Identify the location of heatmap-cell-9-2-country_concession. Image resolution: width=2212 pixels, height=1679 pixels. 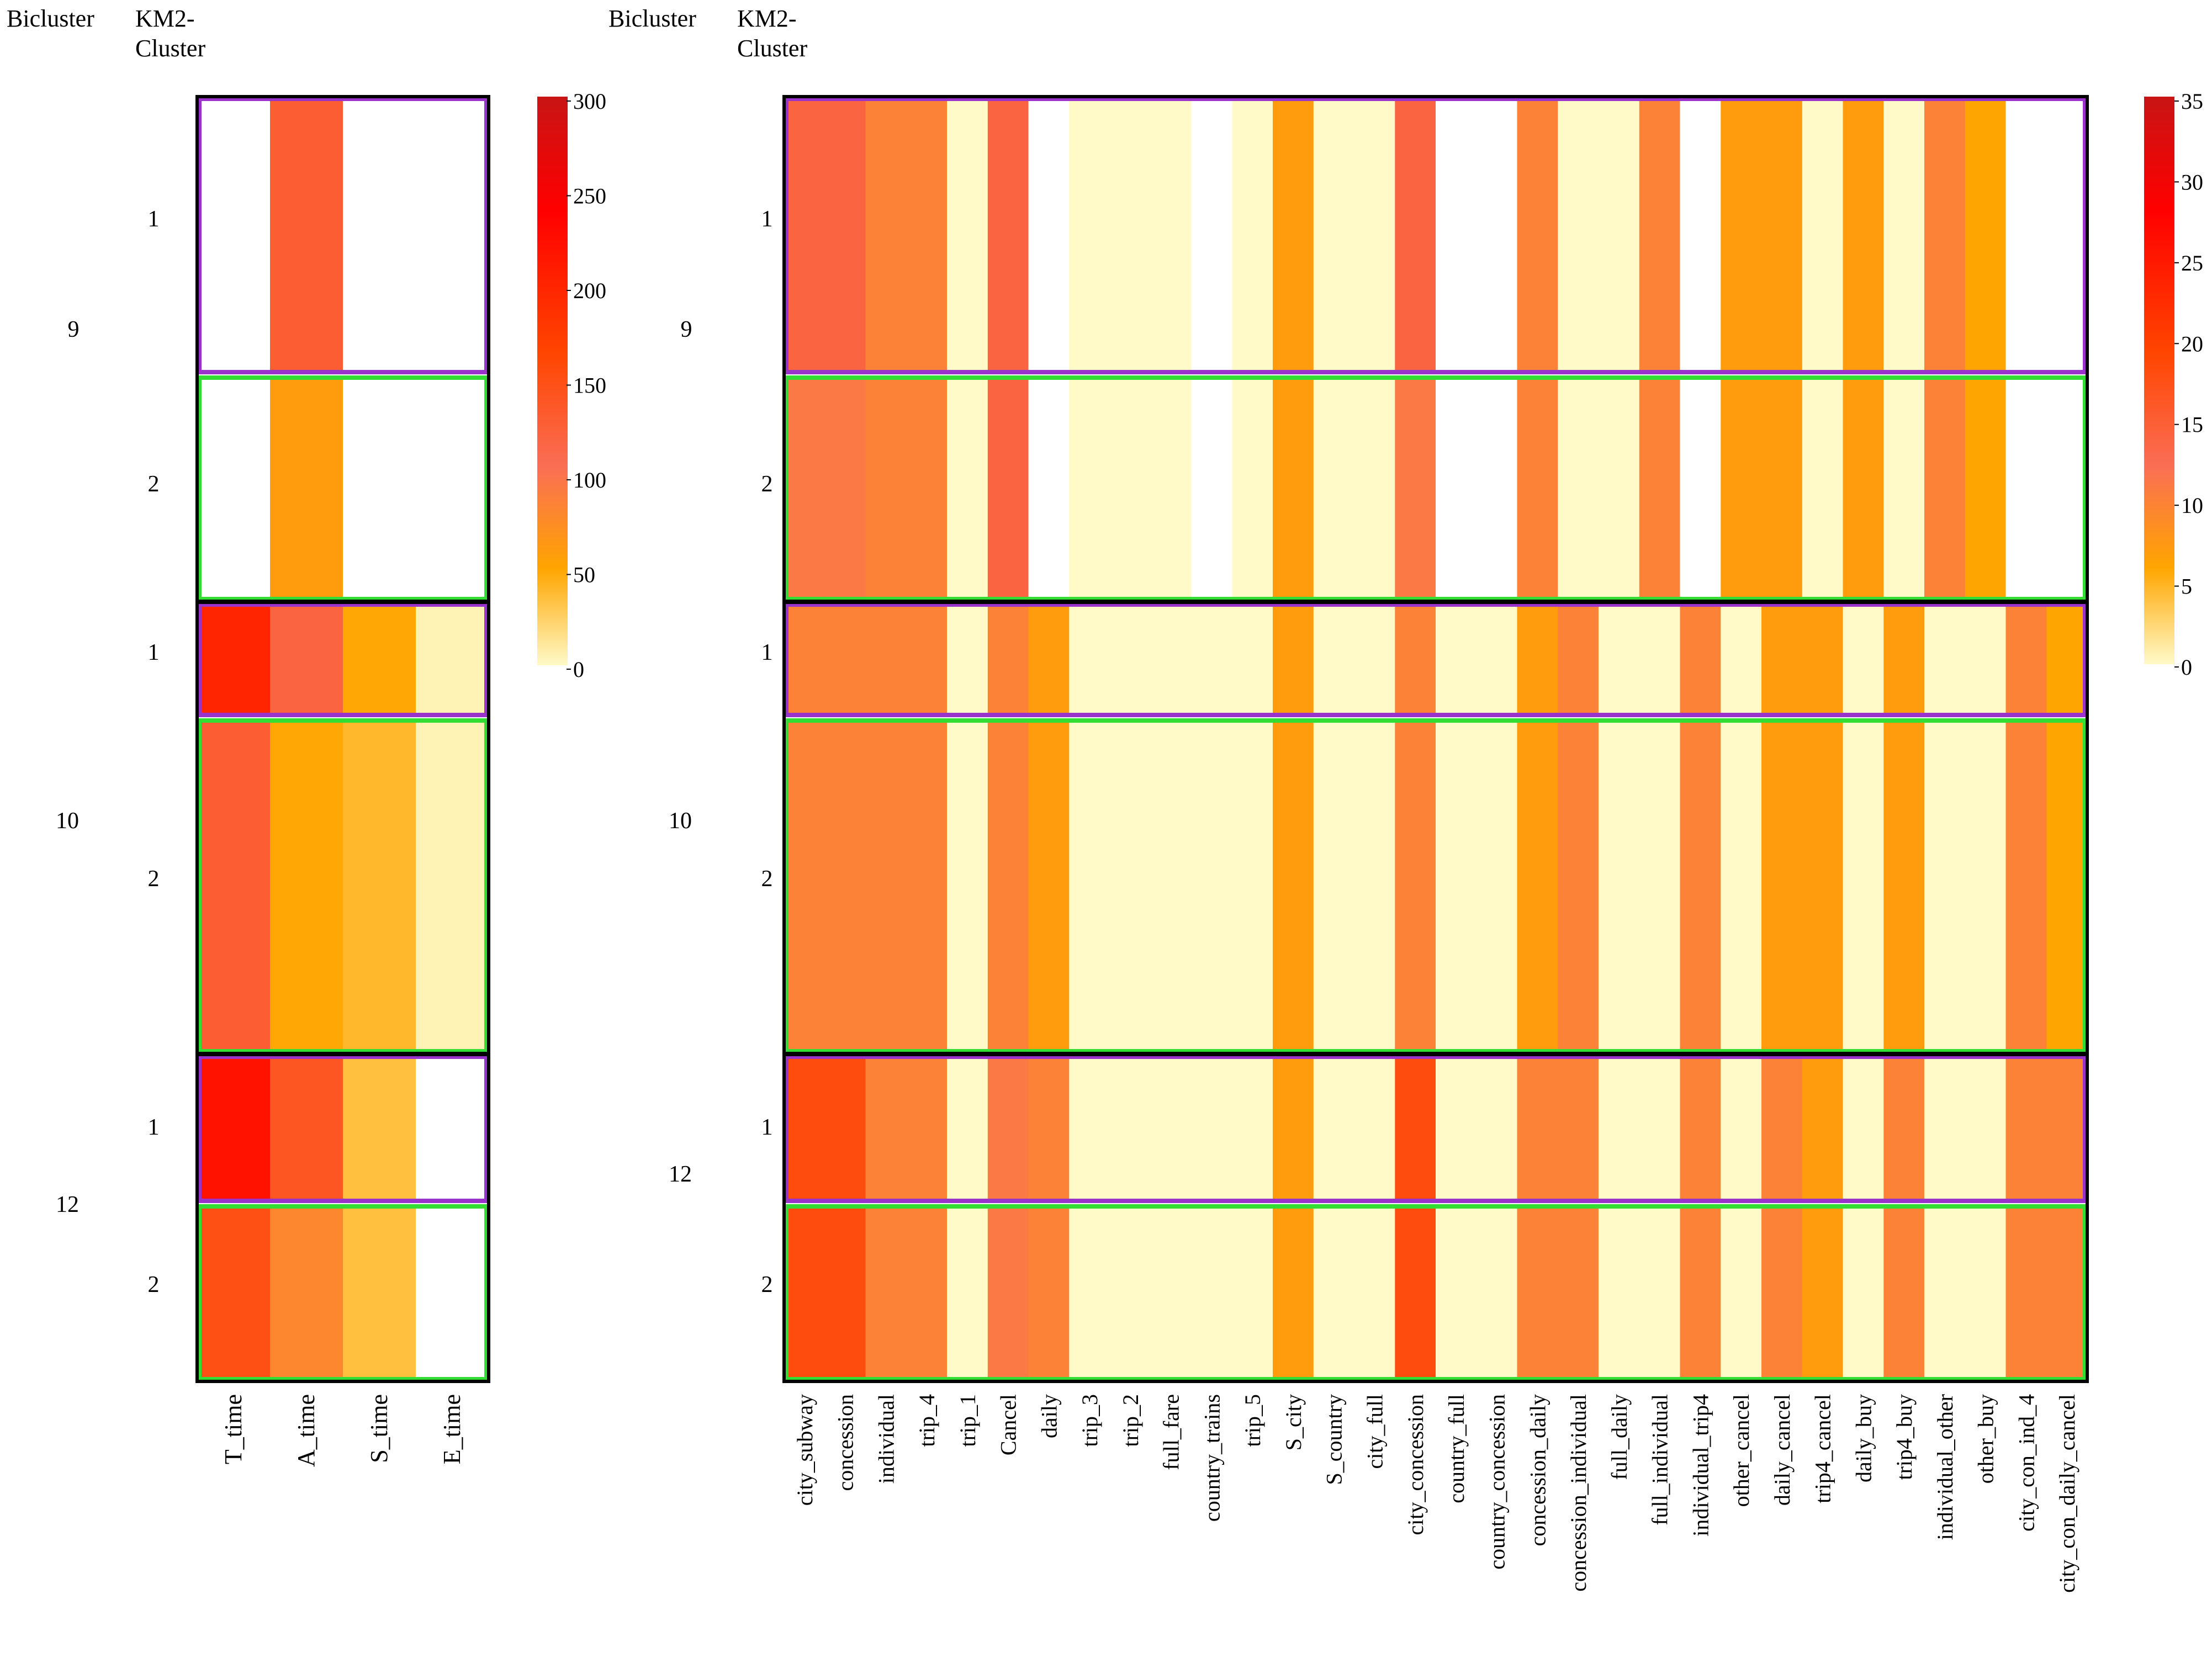
(1497, 489).